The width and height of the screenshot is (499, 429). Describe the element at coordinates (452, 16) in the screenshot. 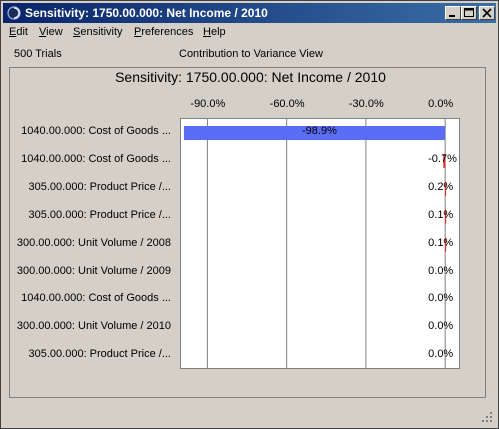

I see `minimize-icon` at that location.